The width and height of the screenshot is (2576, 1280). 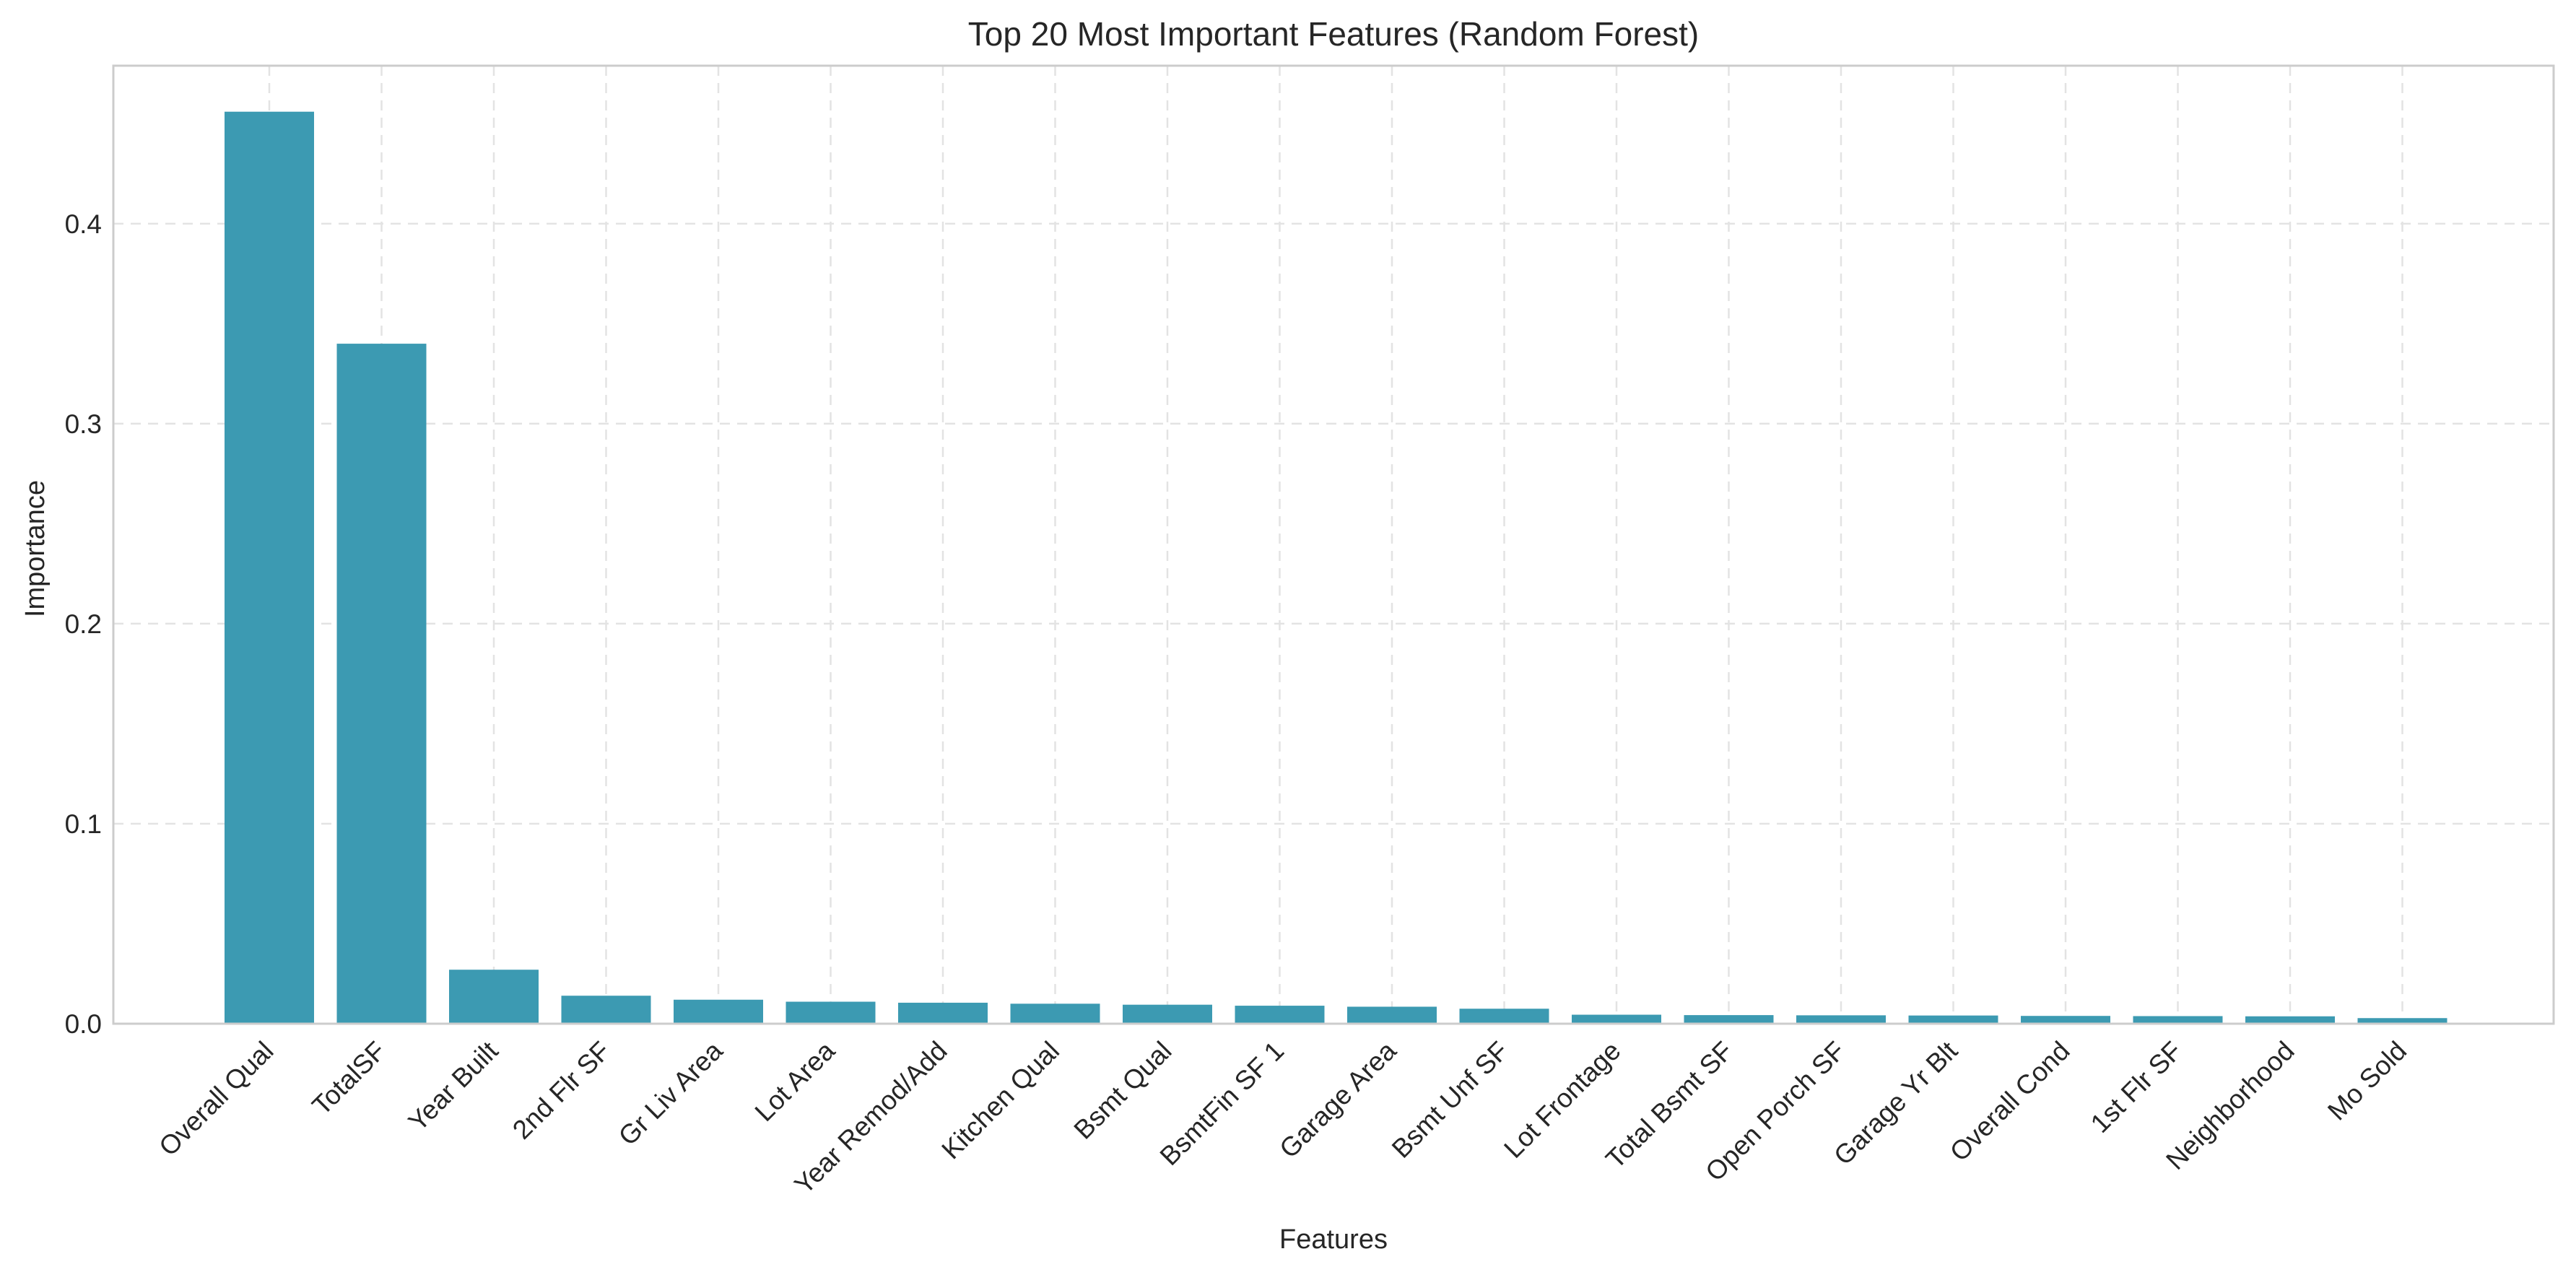 I want to click on x-tick-label: Bsmt Unf SF, so click(x=1450, y=1100).